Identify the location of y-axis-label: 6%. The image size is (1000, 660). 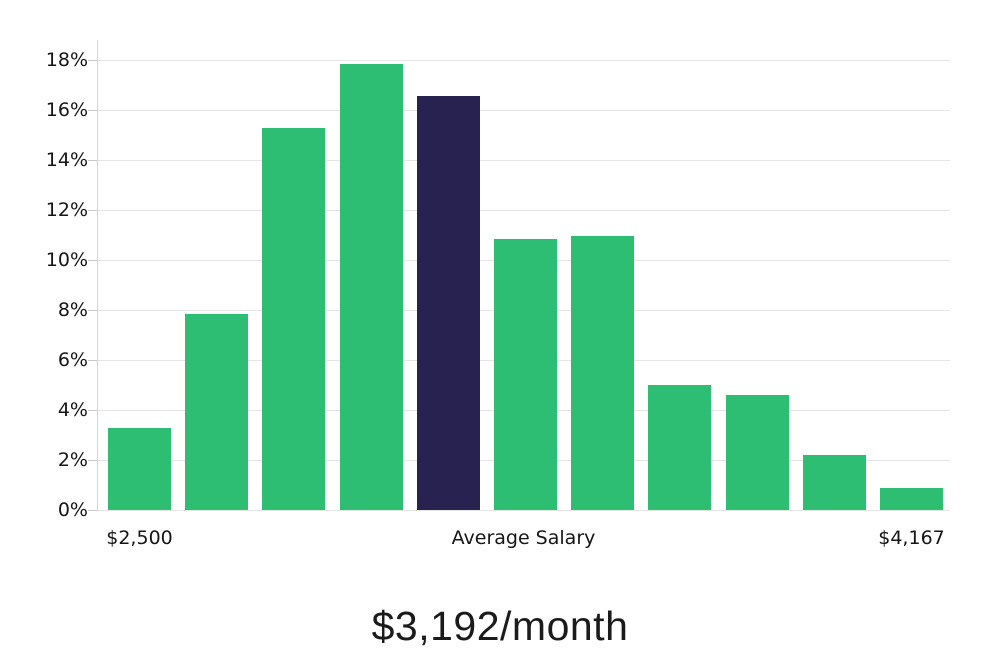
(72, 360).